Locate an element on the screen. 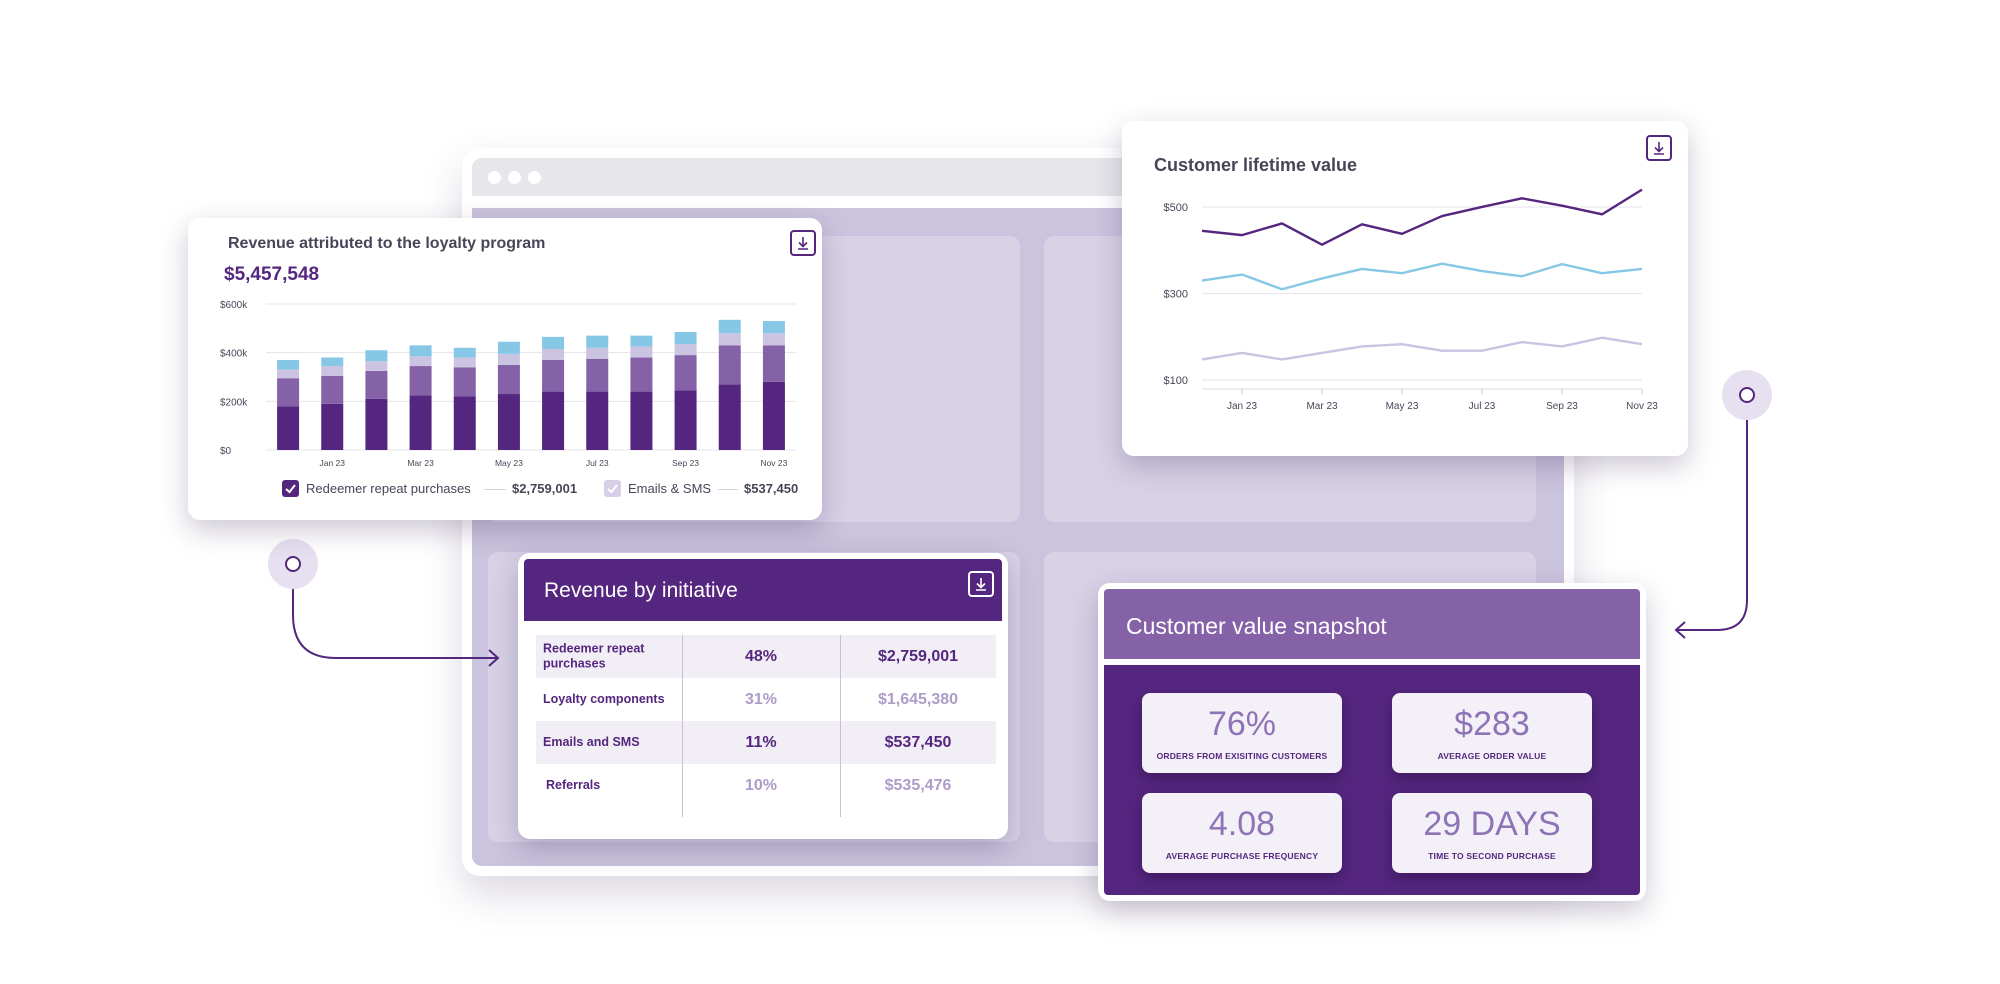 The width and height of the screenshot is (2000, 984). y-tick-label: $0 is located at coordinates (226, 451).